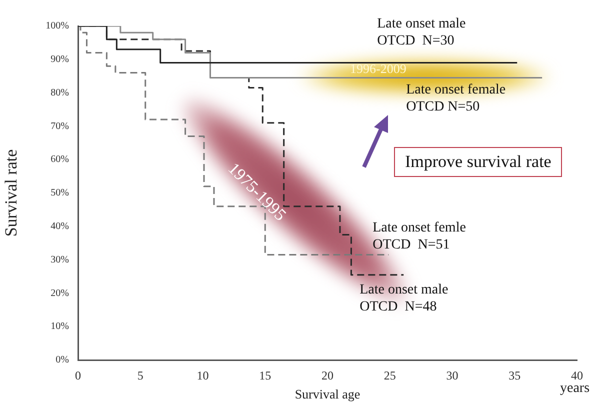 The height and width of the screenshot is (403, 606). I want to click on x-tick-label: 35, so click(514, 375).